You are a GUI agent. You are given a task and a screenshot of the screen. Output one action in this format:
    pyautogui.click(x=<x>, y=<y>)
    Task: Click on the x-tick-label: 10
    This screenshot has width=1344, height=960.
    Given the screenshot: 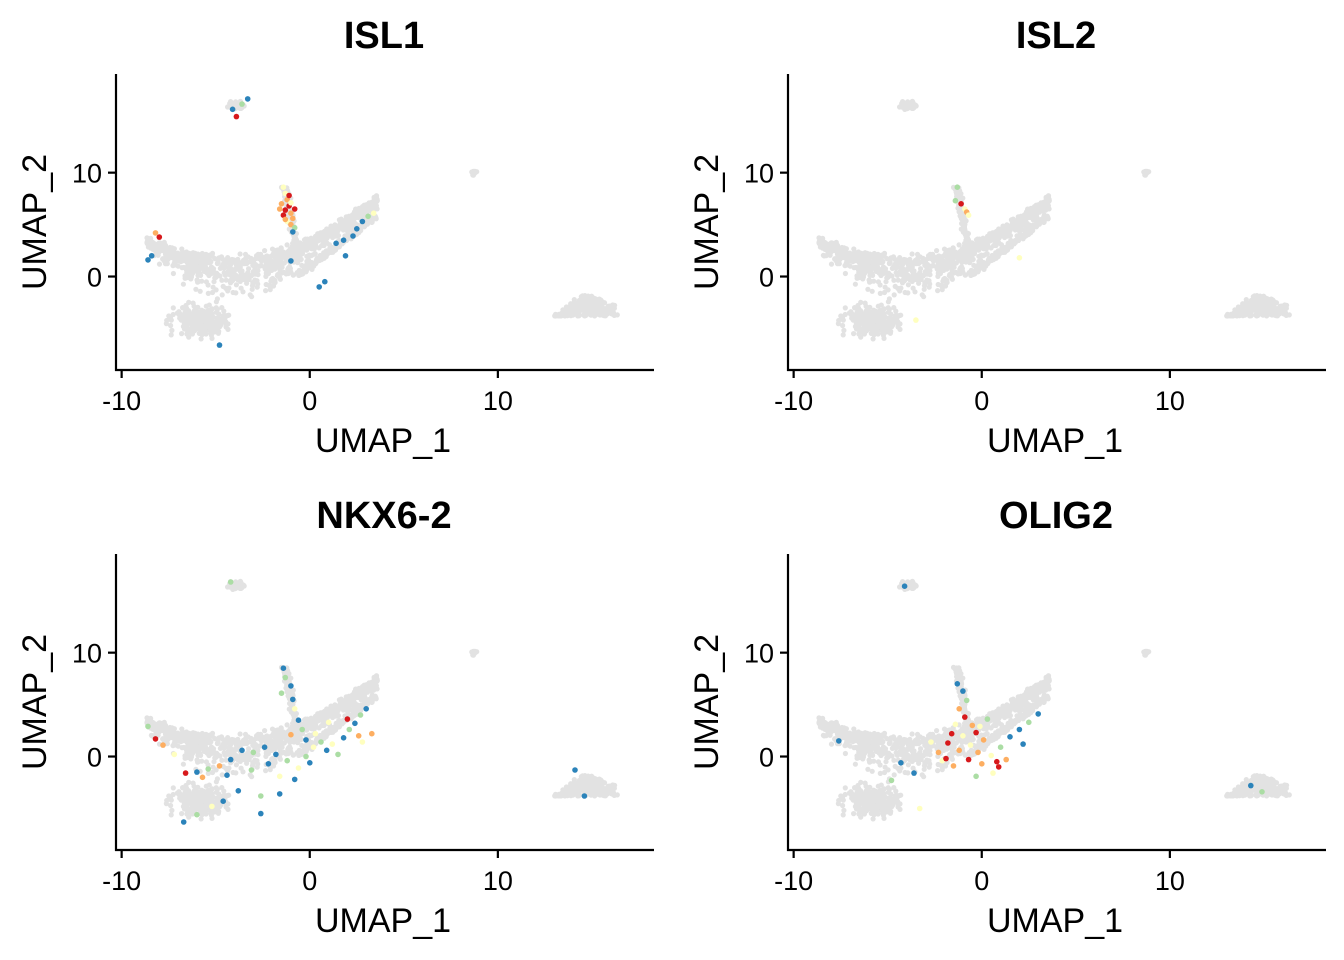 What is the action you would take?
    pyautogui.click(x=498, y=401)
    